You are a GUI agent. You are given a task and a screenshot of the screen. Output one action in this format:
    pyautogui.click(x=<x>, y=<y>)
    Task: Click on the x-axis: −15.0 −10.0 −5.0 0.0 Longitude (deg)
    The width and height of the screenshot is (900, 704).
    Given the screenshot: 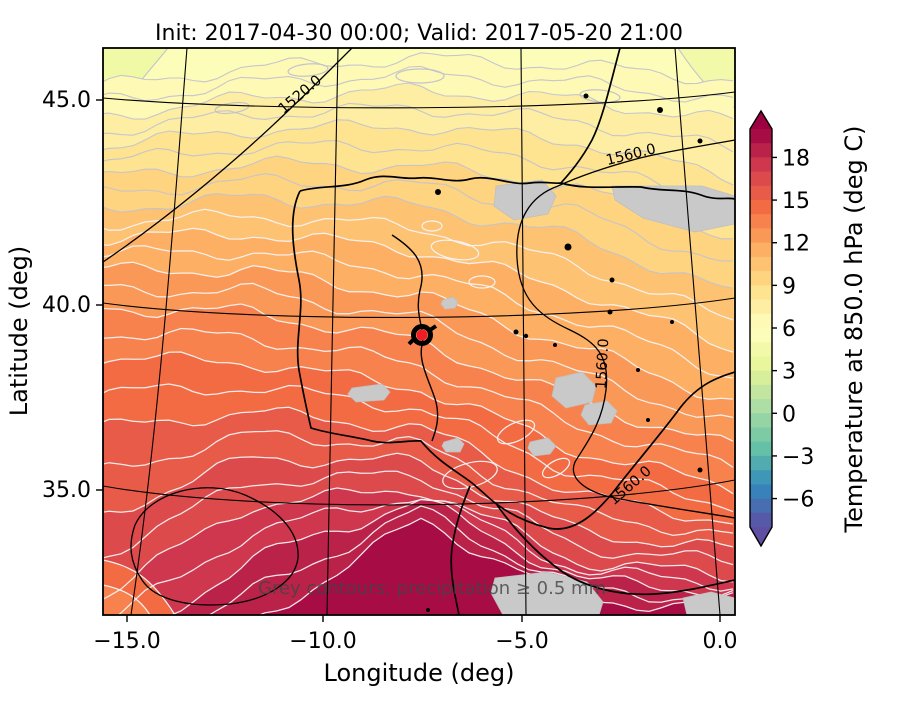 What is the action you would take?
    pyautogui.click(x=415, y=651)
    